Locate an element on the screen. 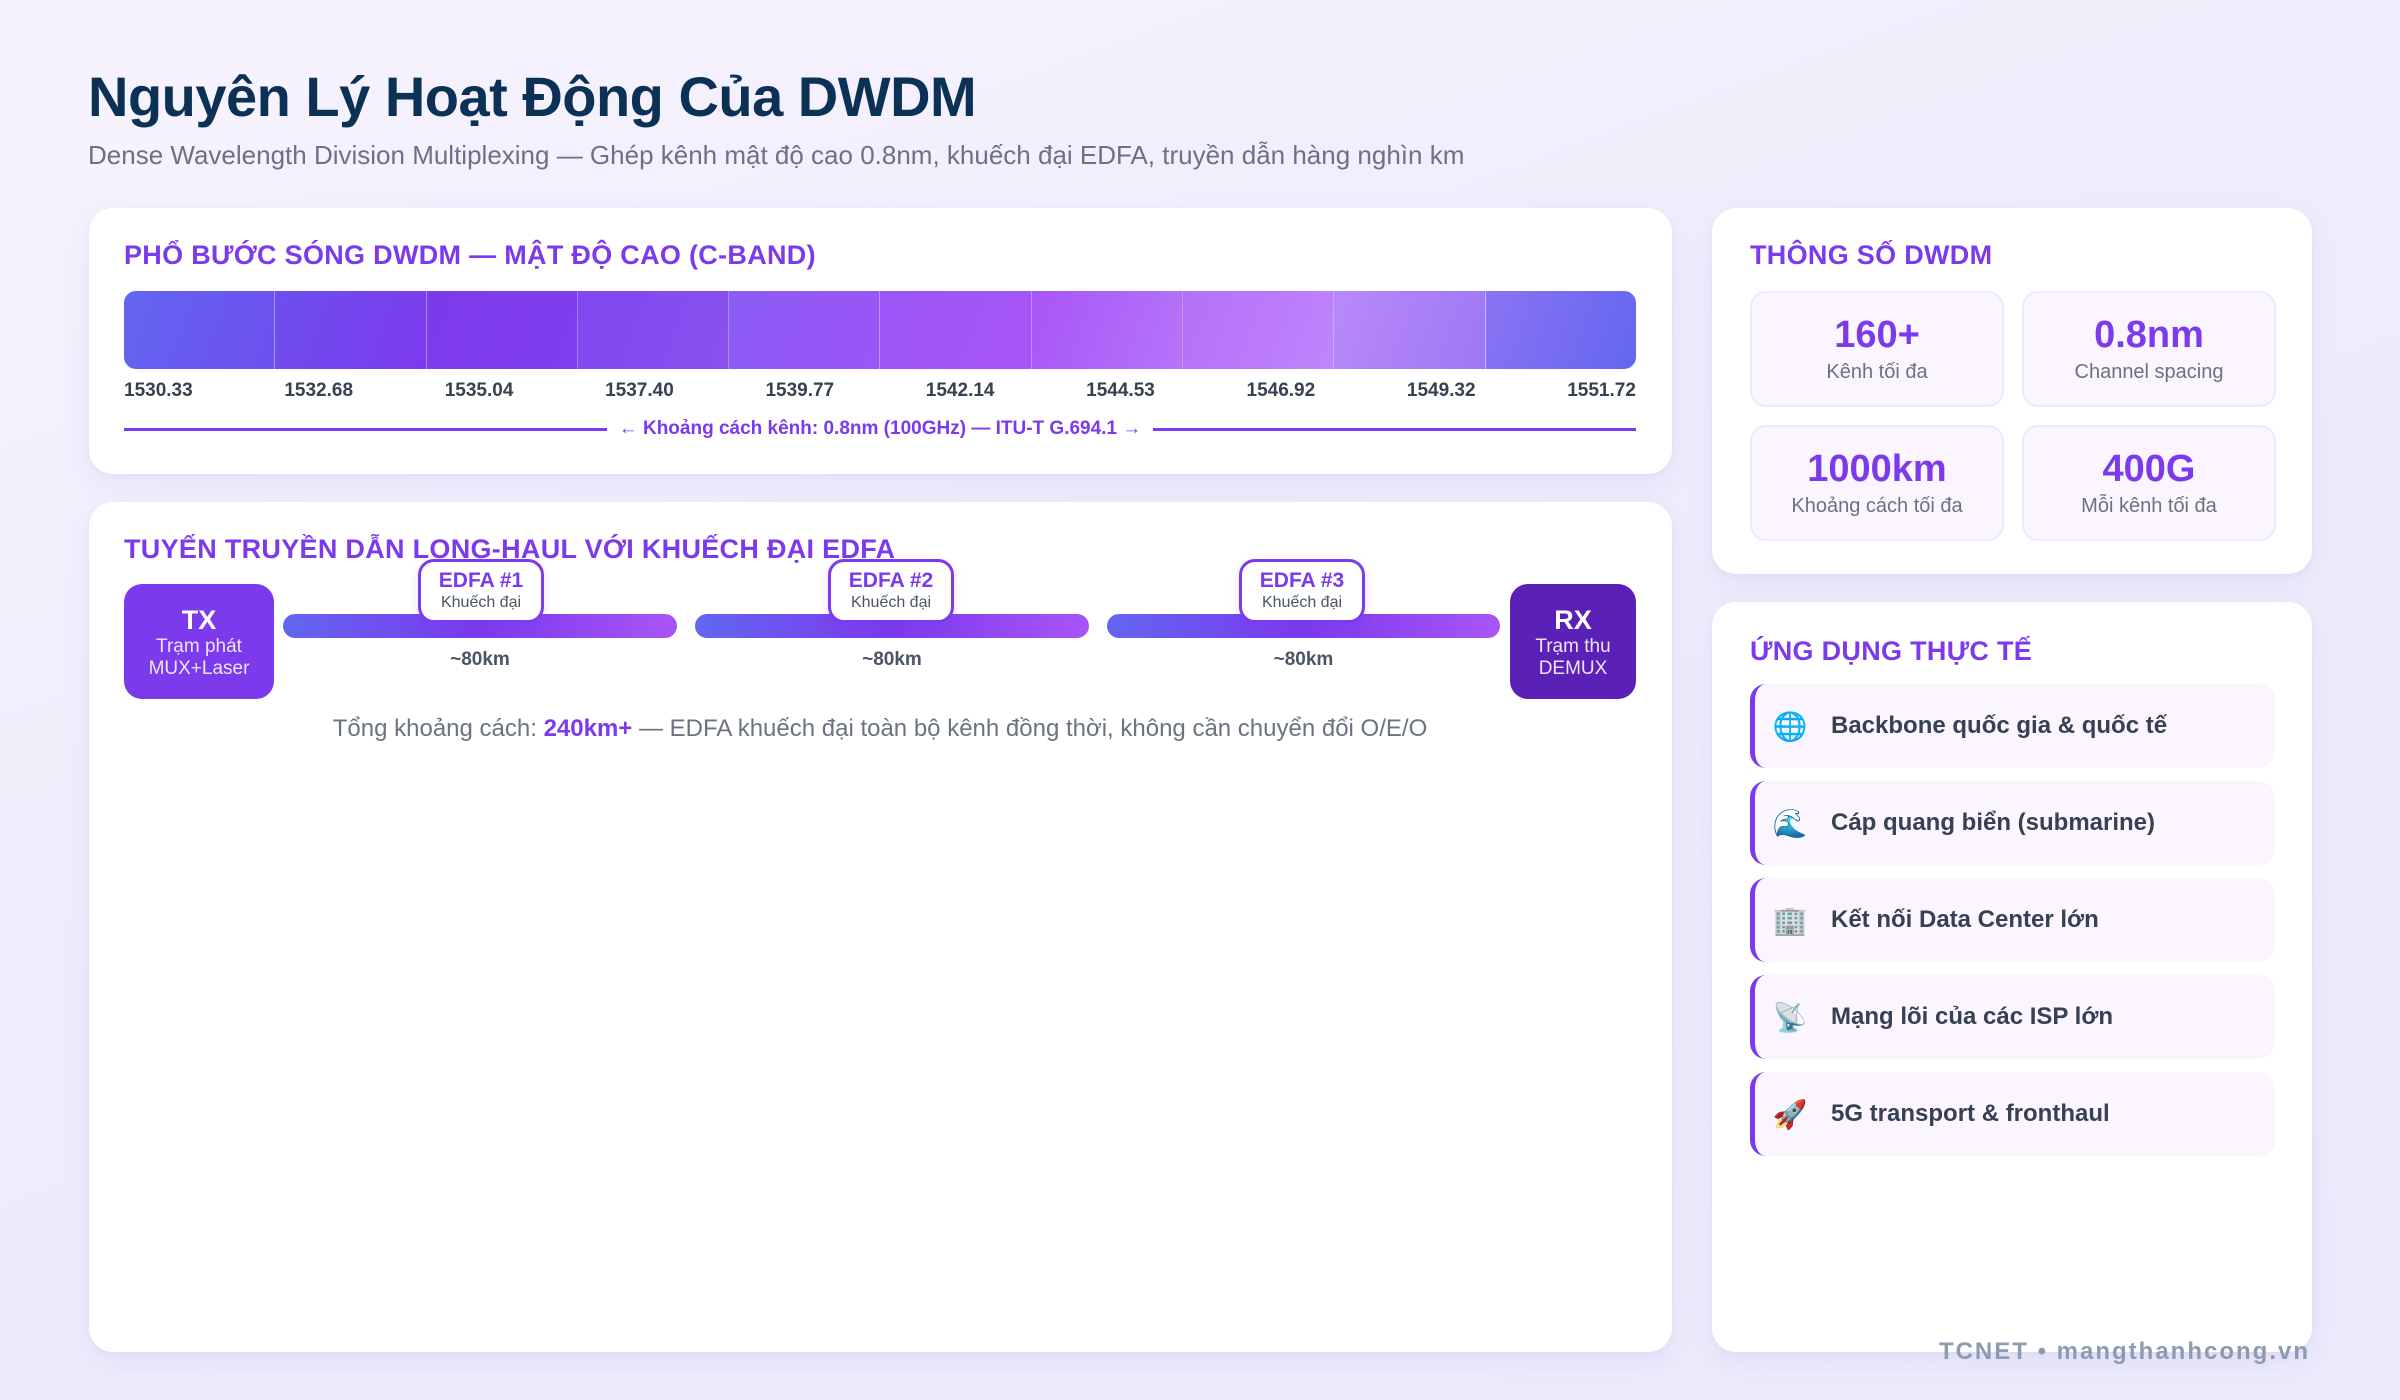 Image resolution: width=2400 pixels, height=1400 pixels. spacing-line-left is located at coordinates (365, 429).